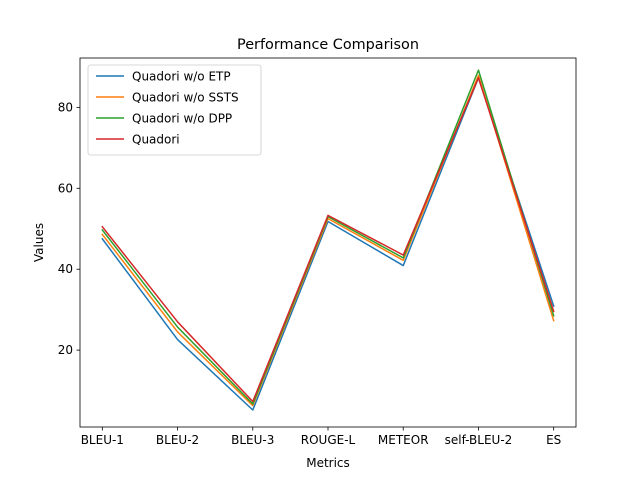 The width and height of the screenshot is (640, 480). I want to click on x-axis-label: Metrics, so click(328, 463).